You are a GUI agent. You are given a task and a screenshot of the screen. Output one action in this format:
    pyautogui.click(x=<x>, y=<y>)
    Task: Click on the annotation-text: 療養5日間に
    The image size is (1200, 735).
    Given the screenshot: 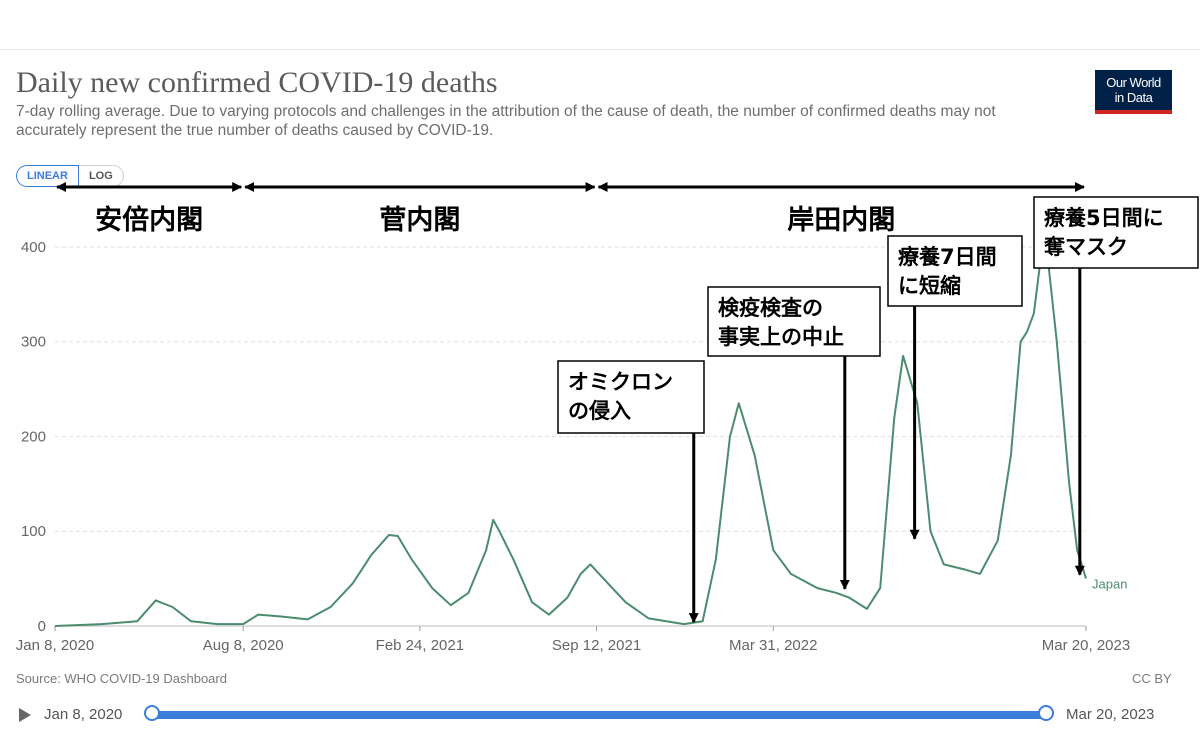 What is the action you would take?
    pyautogui.click(x=1104, y=218)
    